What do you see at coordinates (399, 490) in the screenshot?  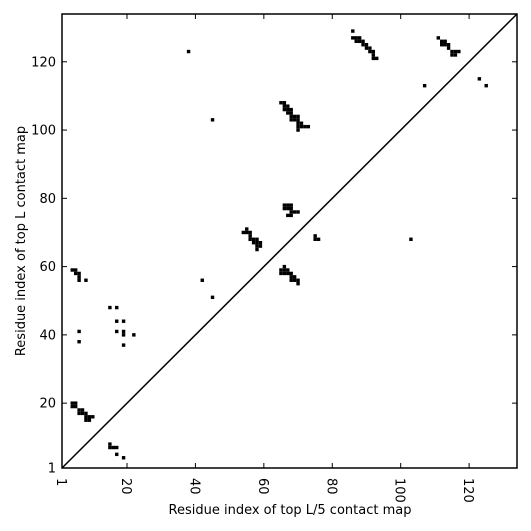 I see `x-tick-label: 100` at bounding box center [399, 490].